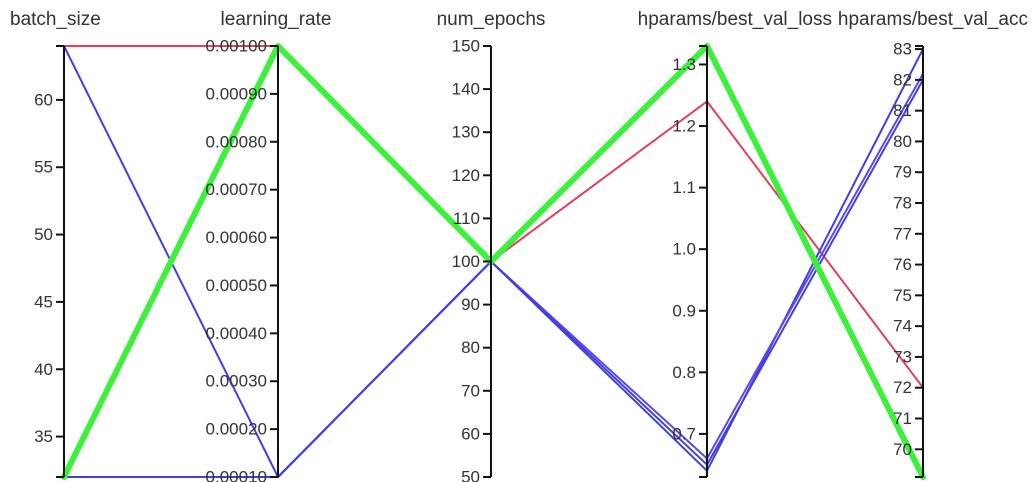  I want to click on tick-label: 0.00090, so click(236, 93).